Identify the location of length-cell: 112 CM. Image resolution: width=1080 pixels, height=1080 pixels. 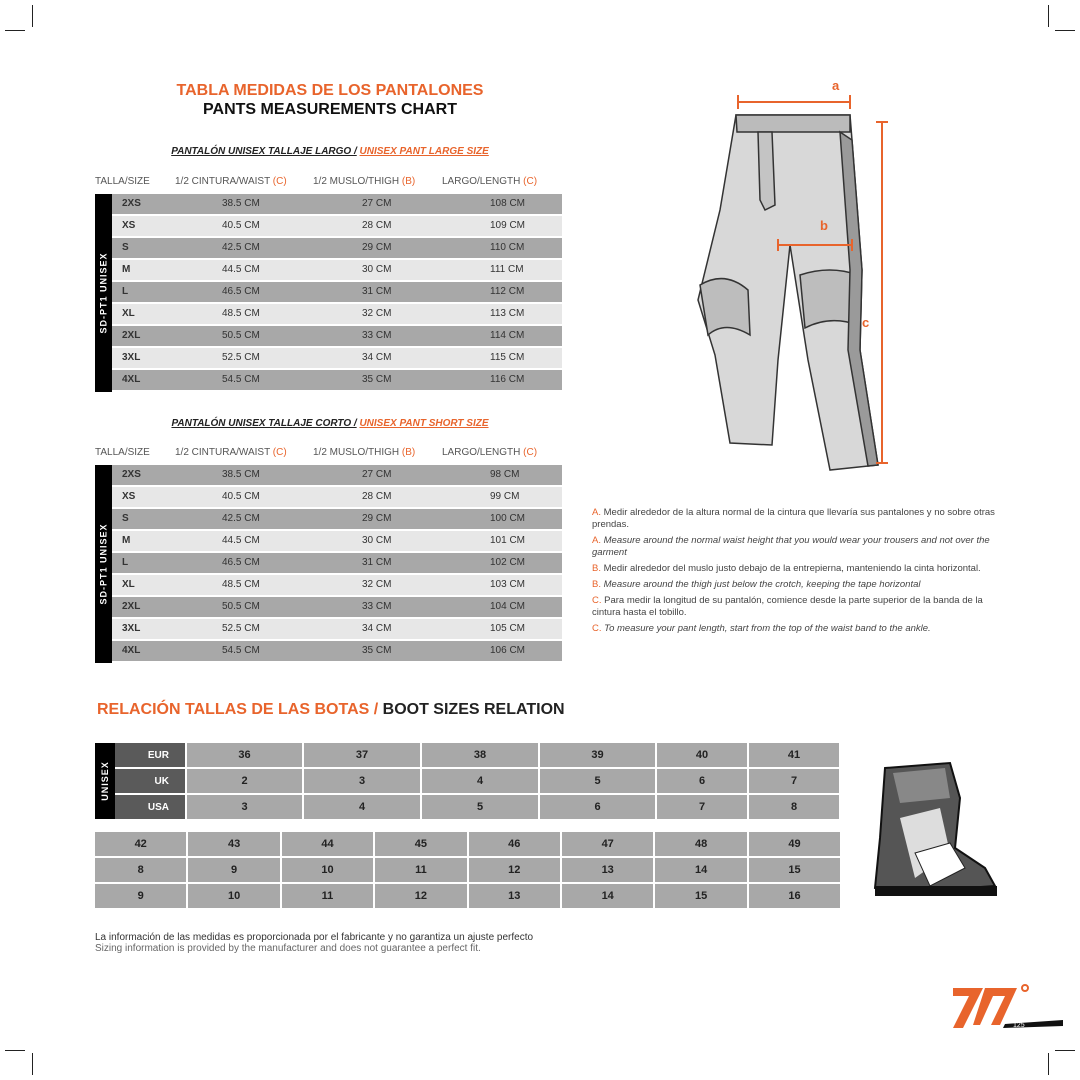
(507, 291).